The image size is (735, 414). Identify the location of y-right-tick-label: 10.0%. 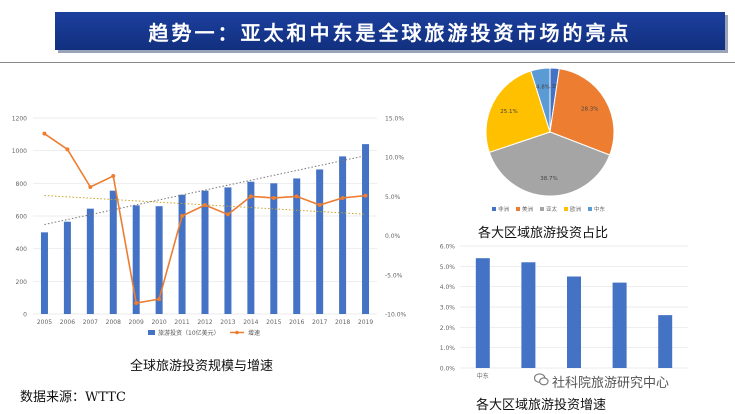
(394, 158).